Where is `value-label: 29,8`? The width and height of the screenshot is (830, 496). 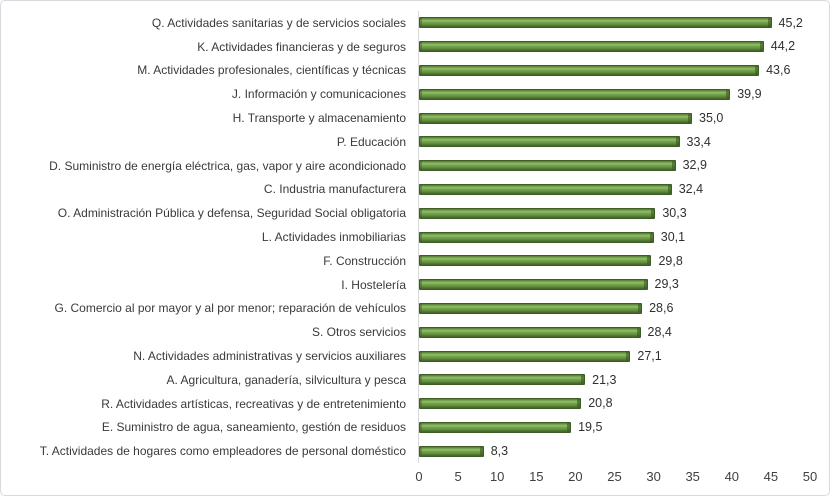
value-label: 29,8 is located at coordinates (670, 260).